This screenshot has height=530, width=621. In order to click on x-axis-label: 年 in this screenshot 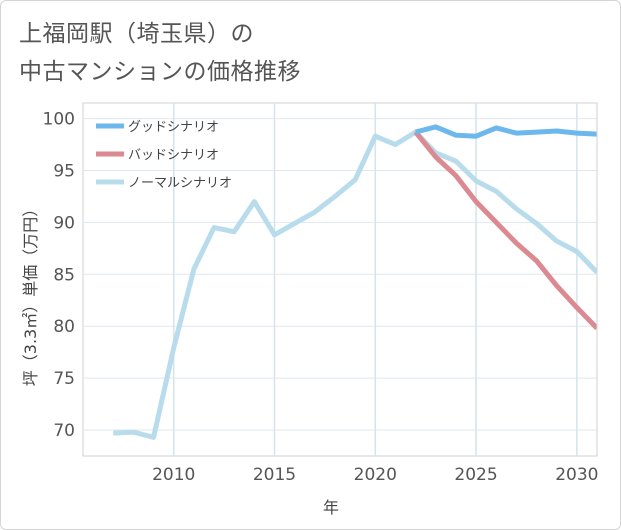, I will do `click(331, 507)`.